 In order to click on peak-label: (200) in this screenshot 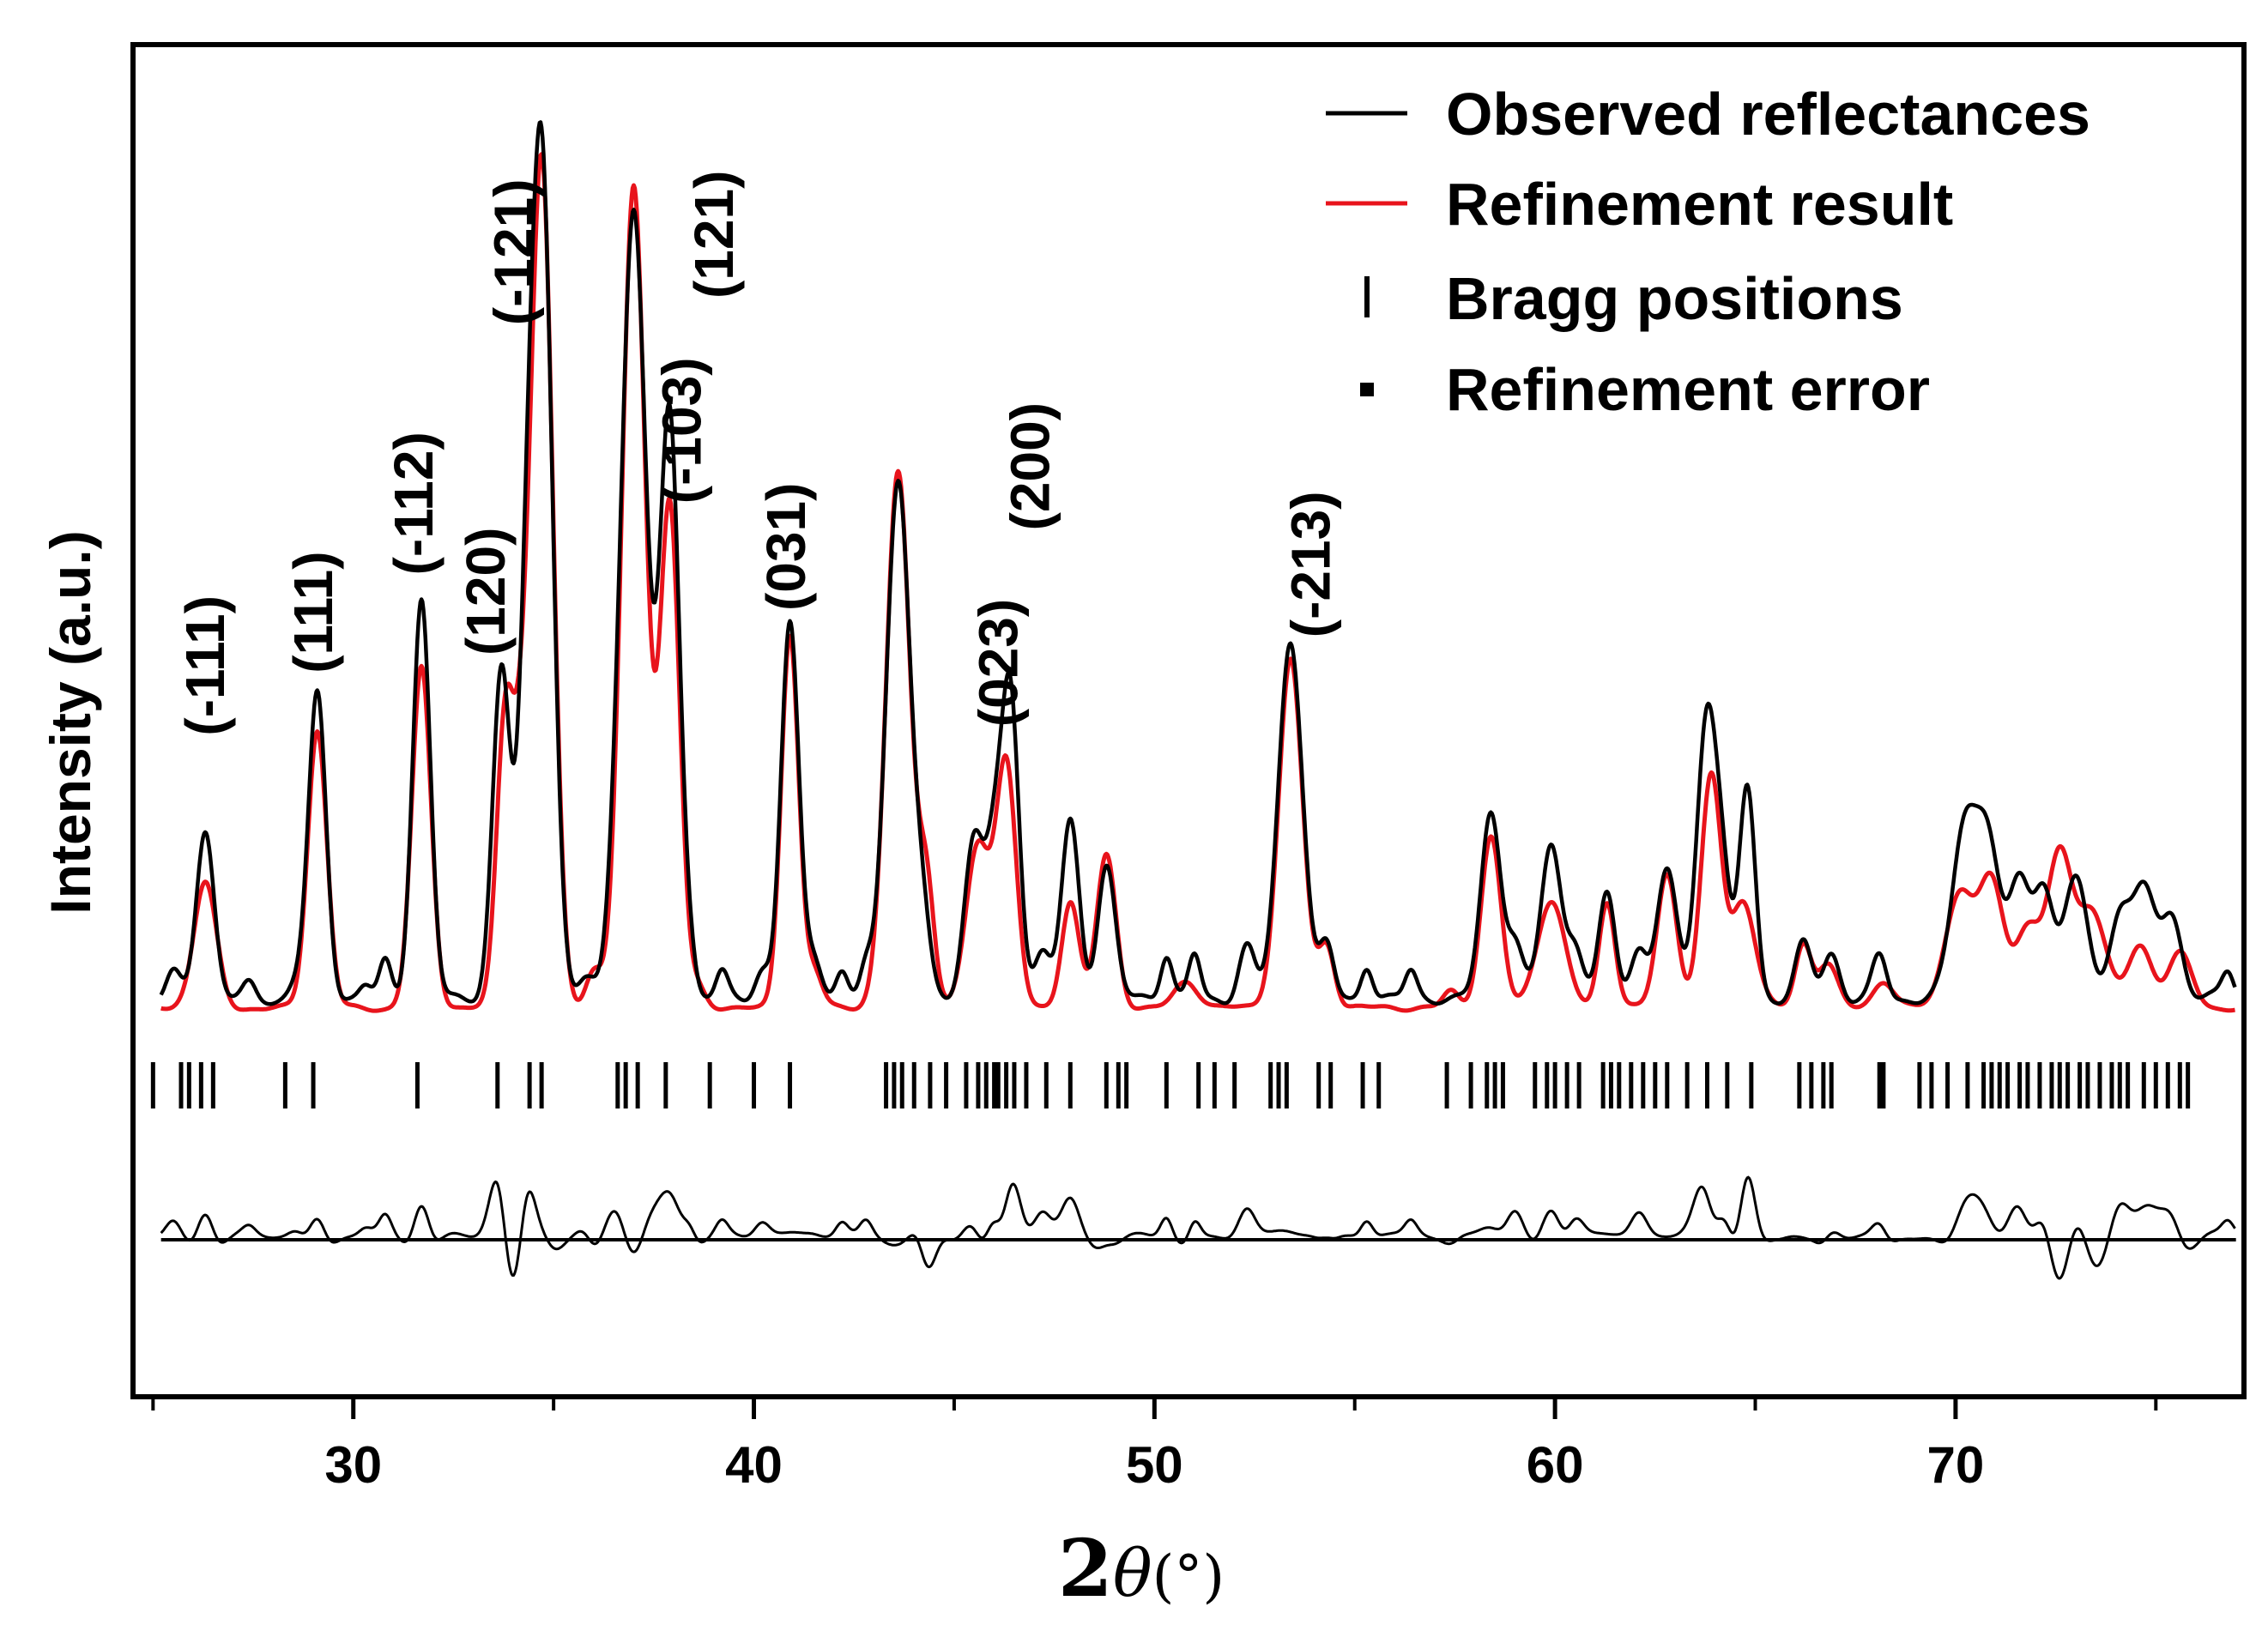, I will do `click(1030, 466)`.